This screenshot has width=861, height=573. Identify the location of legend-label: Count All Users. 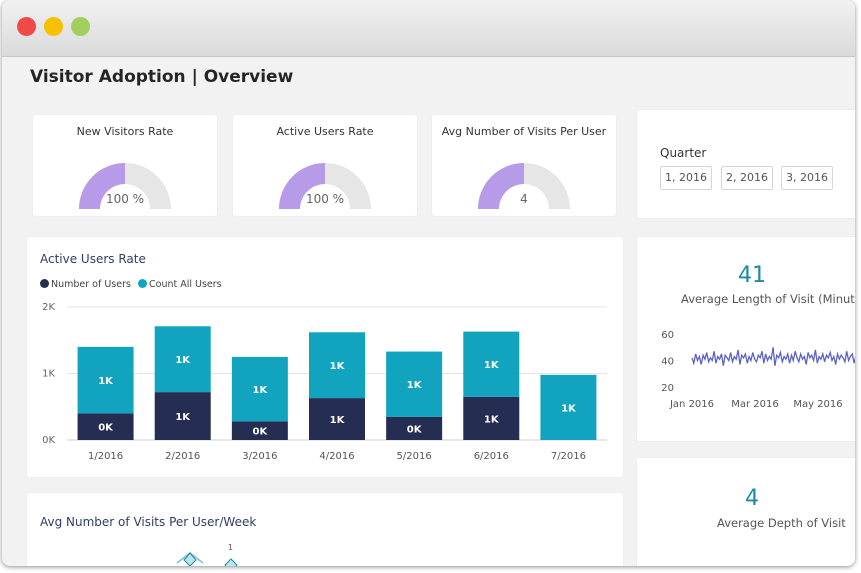
(185, 284).